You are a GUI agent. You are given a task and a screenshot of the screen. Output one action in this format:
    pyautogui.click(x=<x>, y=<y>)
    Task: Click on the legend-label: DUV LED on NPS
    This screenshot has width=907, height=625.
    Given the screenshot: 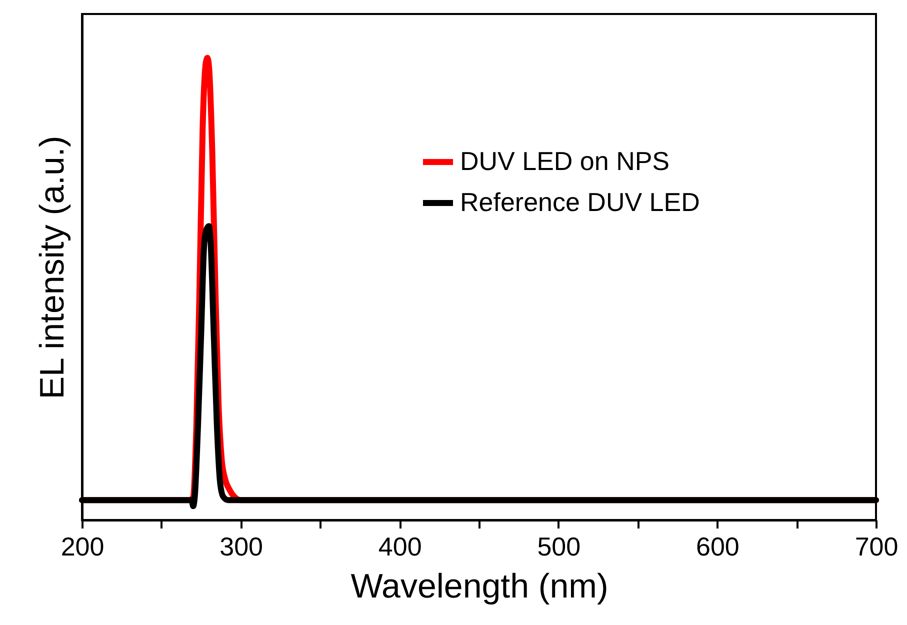 What is the action you would take?
    pyautogui.click(x=565, y=161)
    